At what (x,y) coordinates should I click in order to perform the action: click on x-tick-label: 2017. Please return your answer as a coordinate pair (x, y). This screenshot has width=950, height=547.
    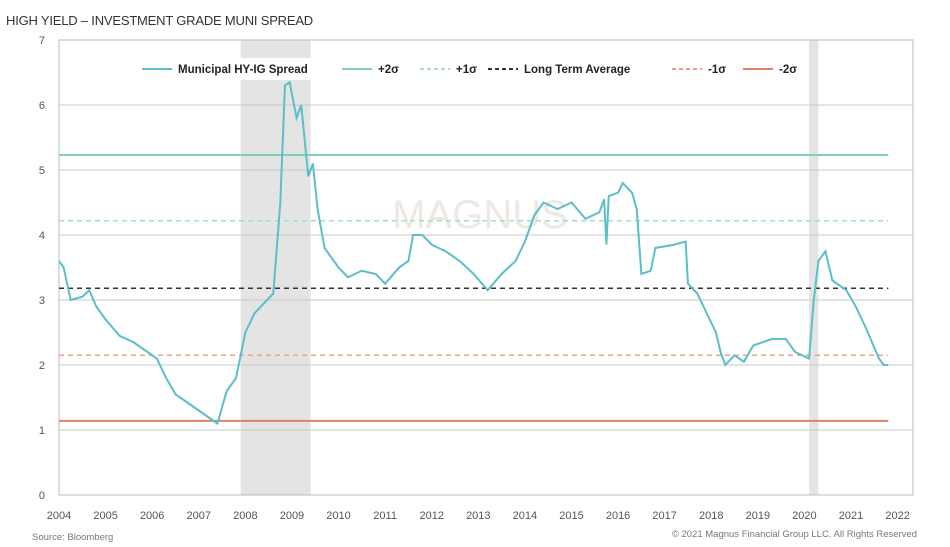
    Looking at the image, I should click on (664, 516).